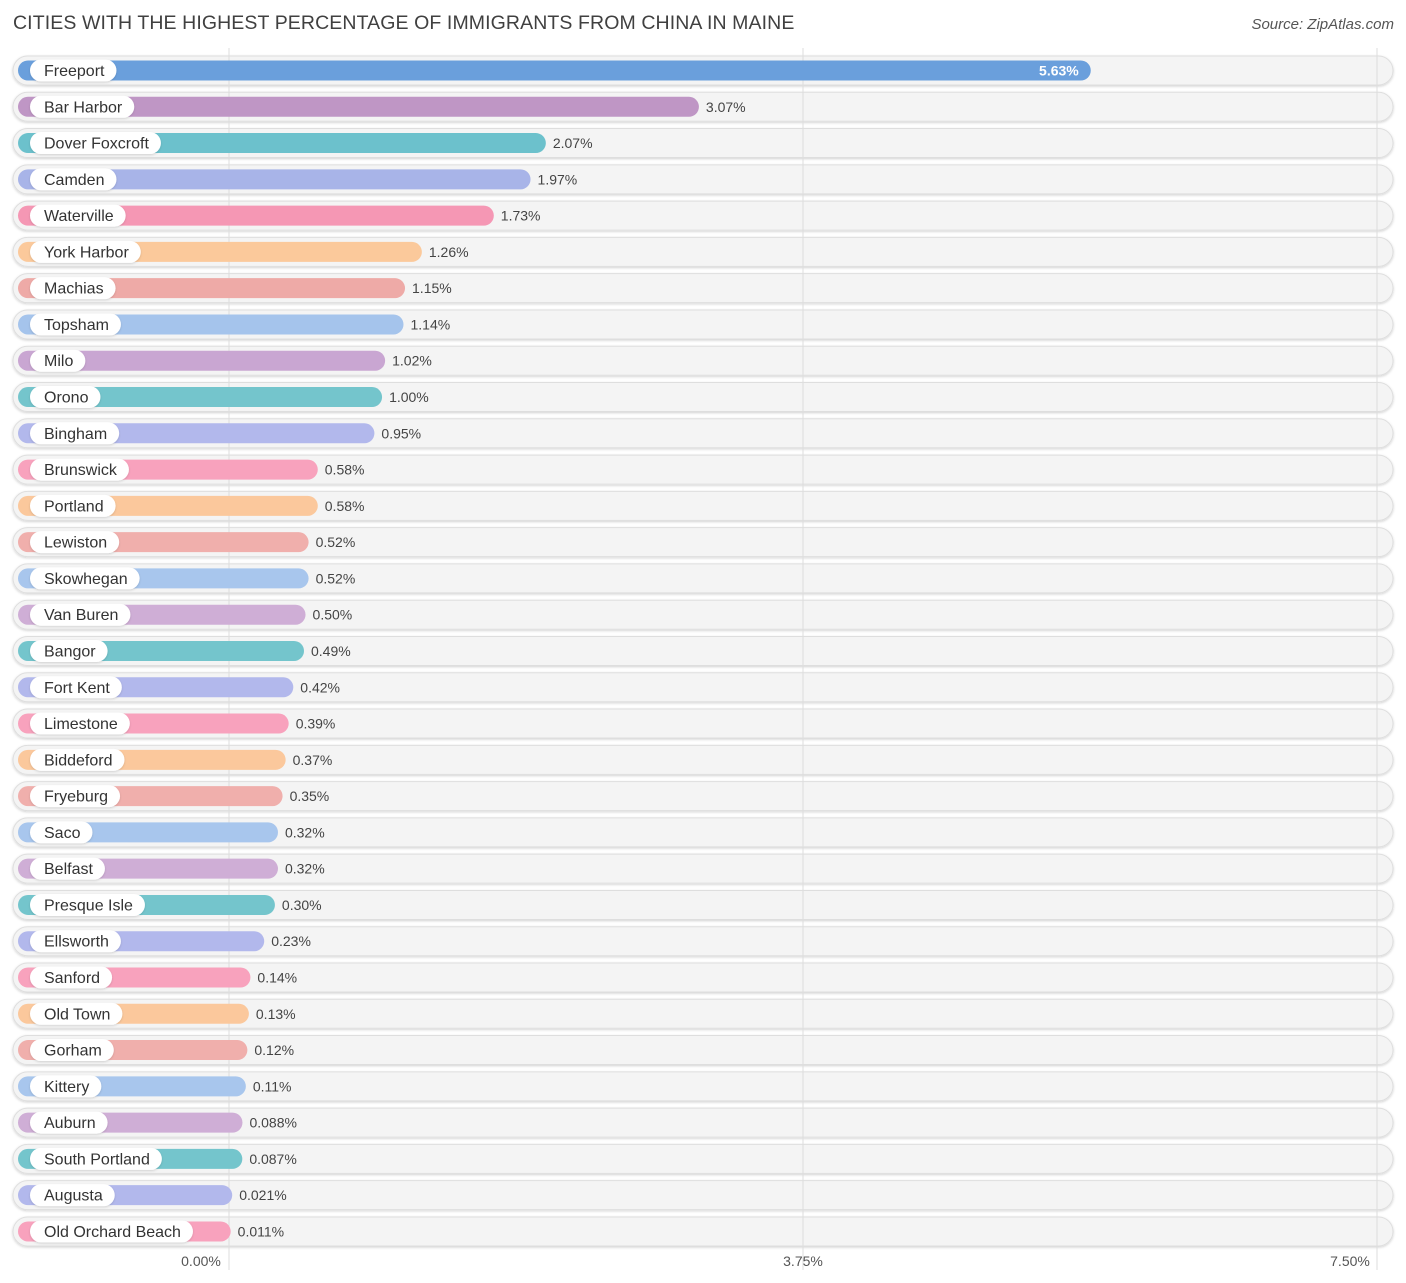 The width and height of the screenshot is (1406, 1283). I want to click on category-label: Brunswick, so click(81, 470).